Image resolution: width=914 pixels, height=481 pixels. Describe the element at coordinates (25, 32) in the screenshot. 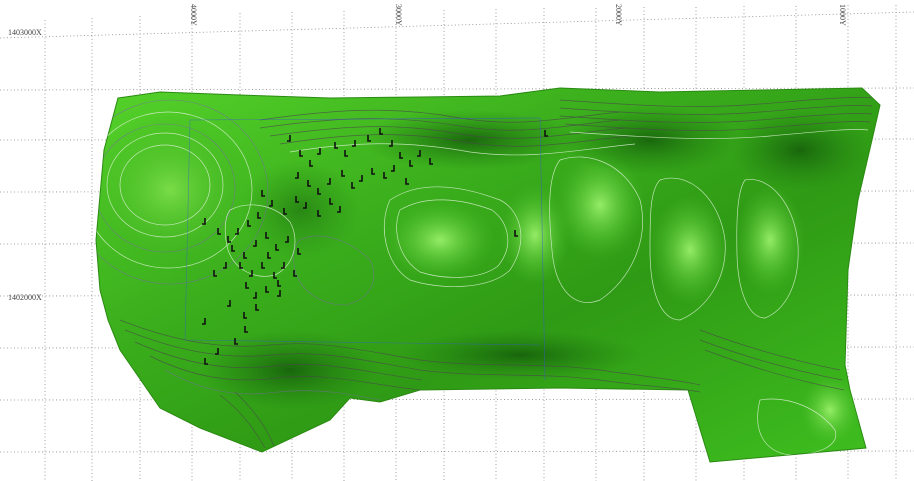

I see `y-label-1403000: 1403000X` at that location.